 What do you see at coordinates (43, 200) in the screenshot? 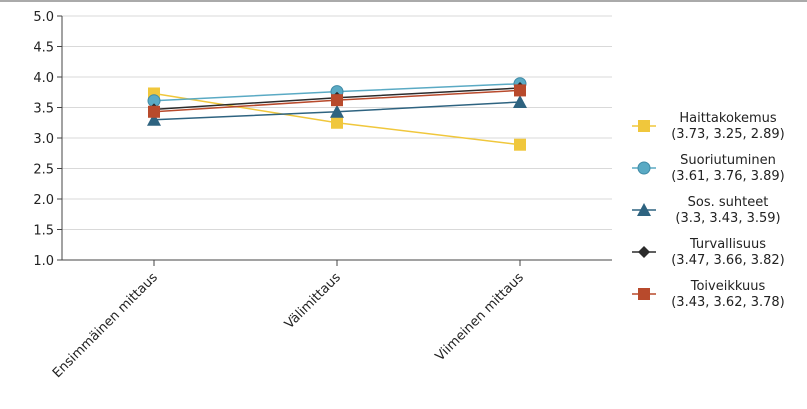
I see `y-tick-label: 2.0` at bounding box center [43, 200].